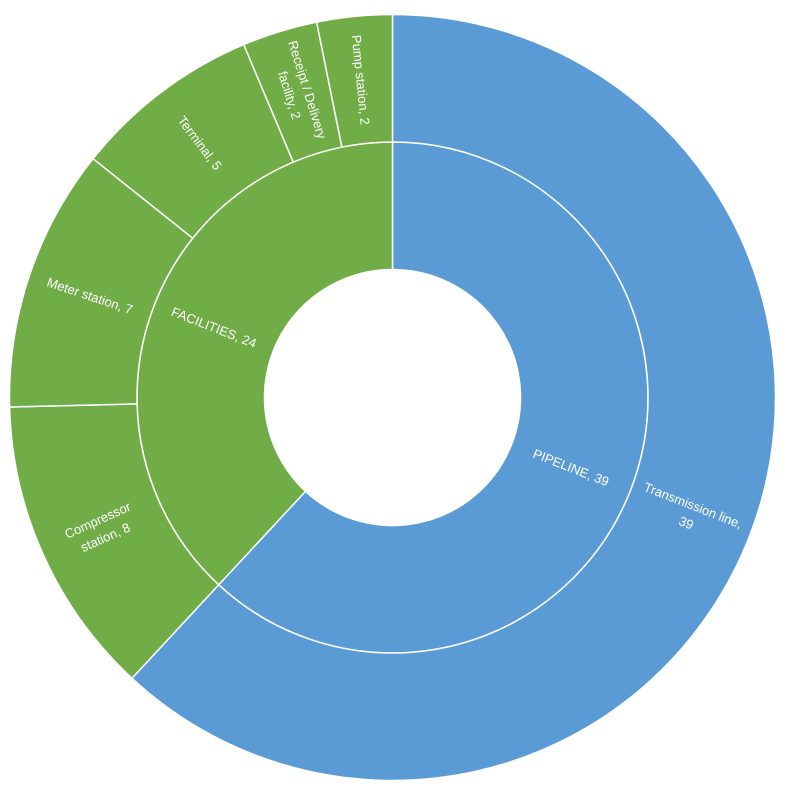 The width and height of the screenshot is (786, 794). I want to click on data-label: Receipt / Delivery facility, 2, so click(302, 90).